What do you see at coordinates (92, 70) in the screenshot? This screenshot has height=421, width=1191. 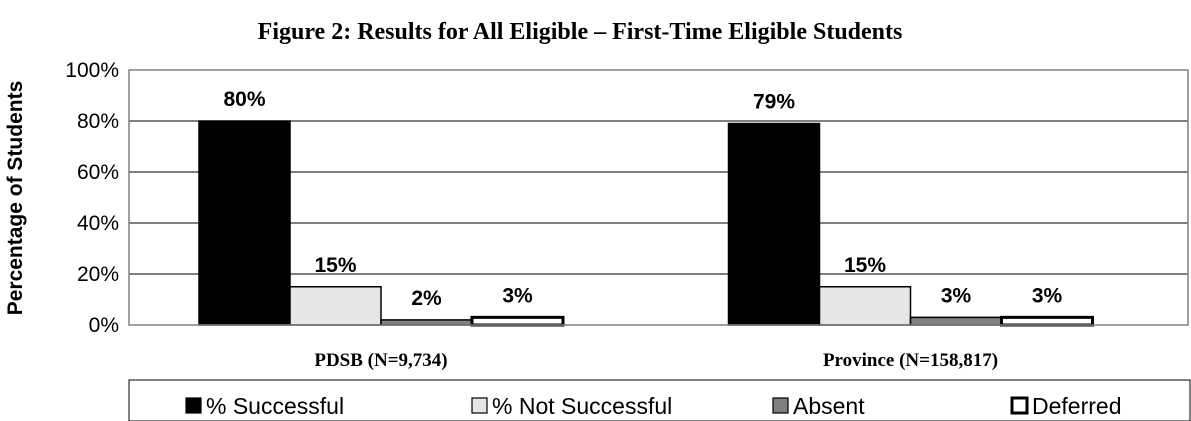 I see `y-tick-label: 100%` at bounding box center [92, 70].